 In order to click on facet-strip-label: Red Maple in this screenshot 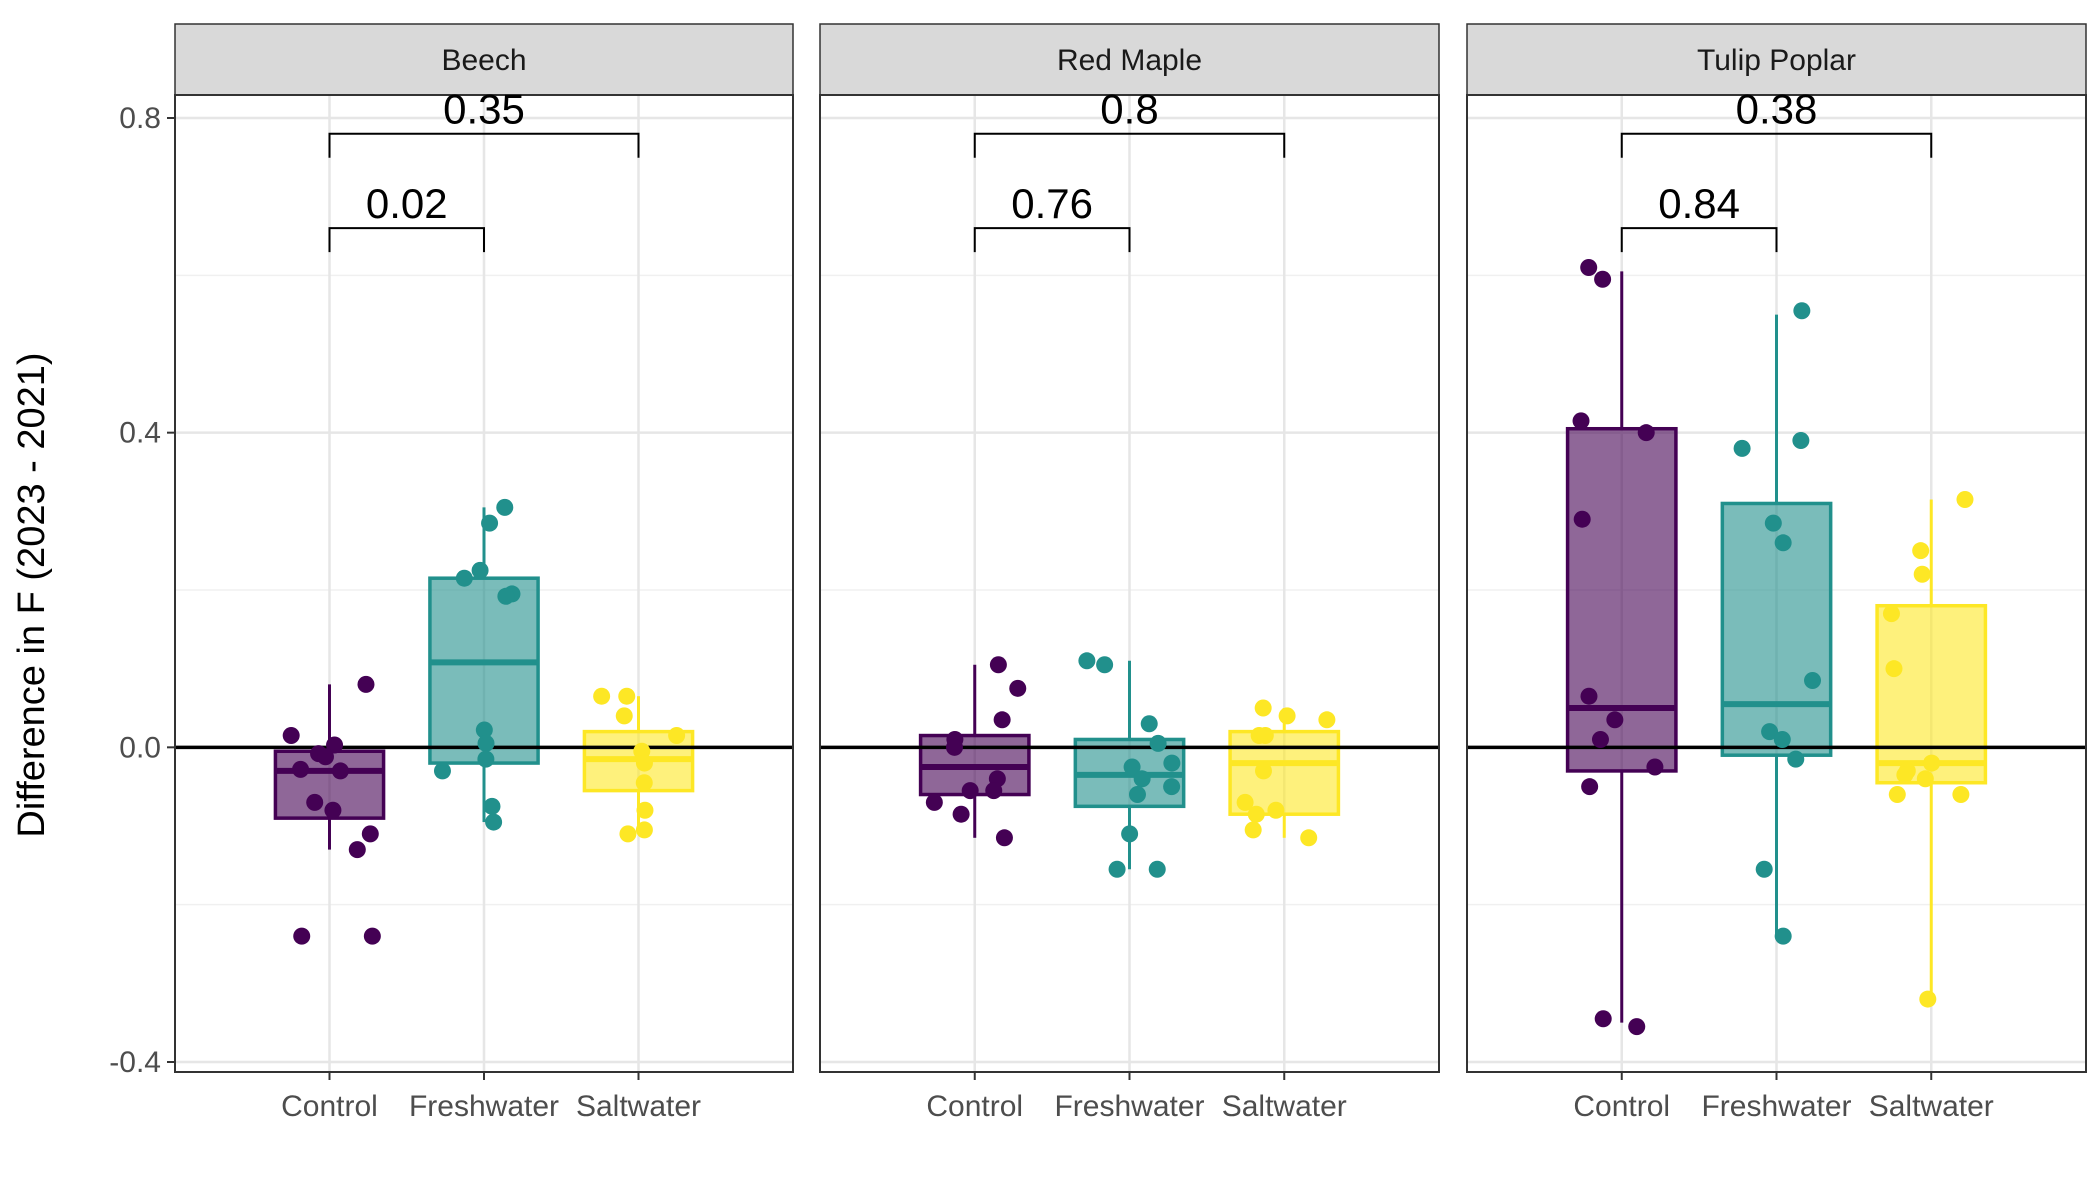, I will do `click(1129, 60)`.